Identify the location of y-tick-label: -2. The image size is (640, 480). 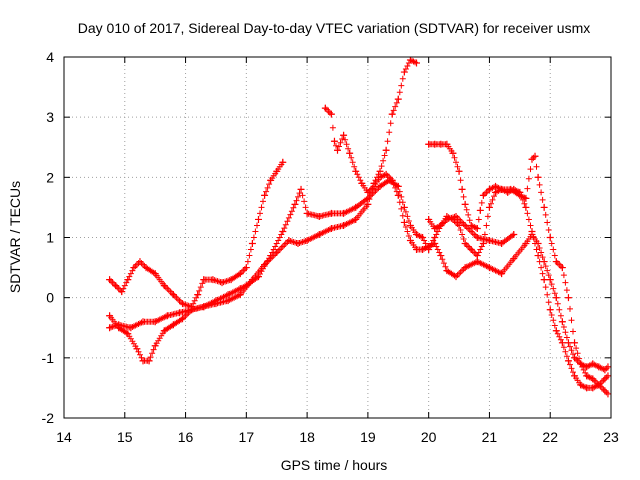
(48, 418).